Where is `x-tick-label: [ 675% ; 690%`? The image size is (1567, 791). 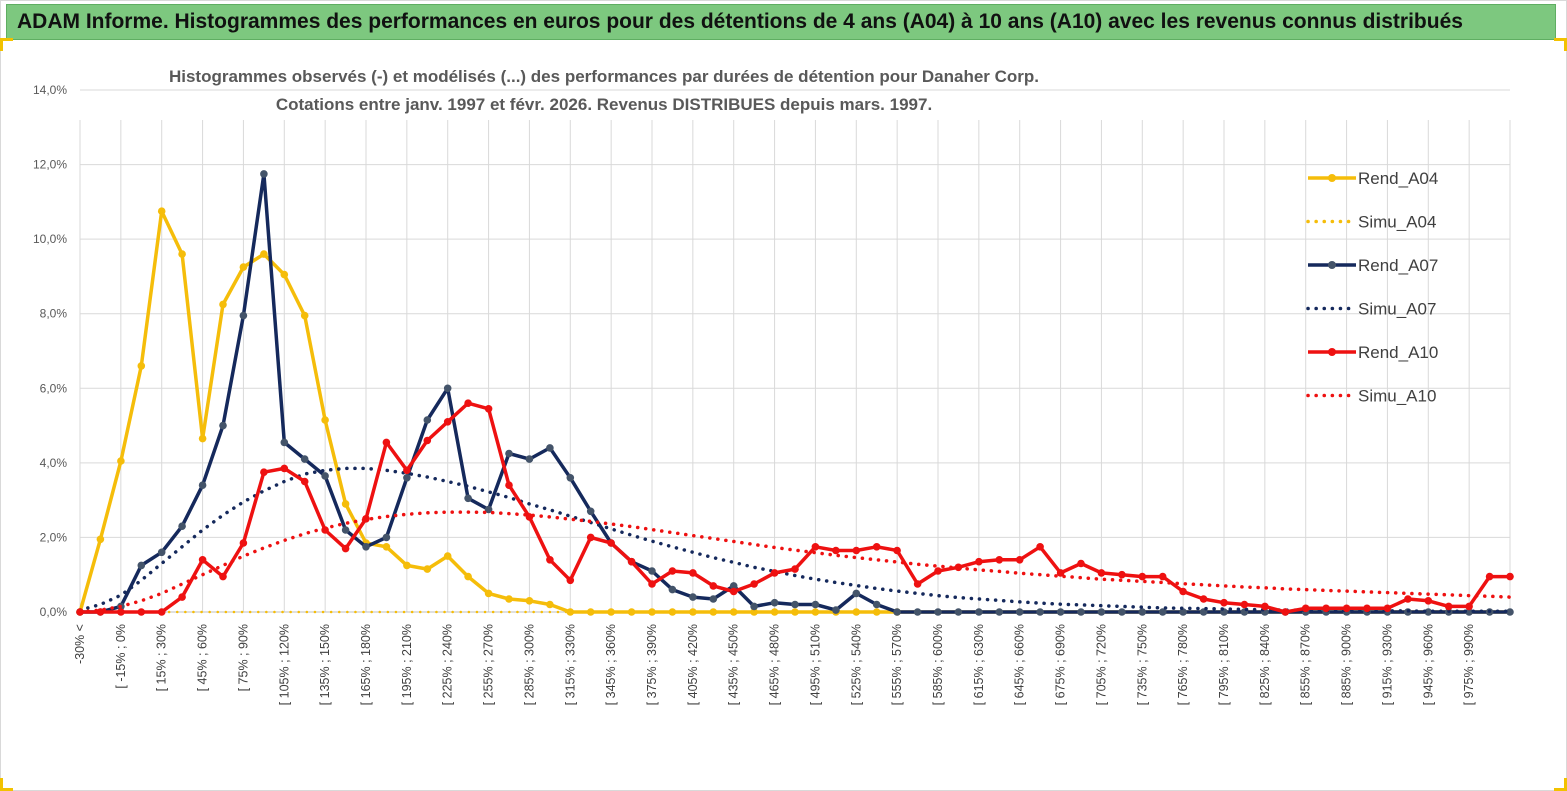
x-tick-label: [ 675% ; 690% is located at coordinates (1061, 664).